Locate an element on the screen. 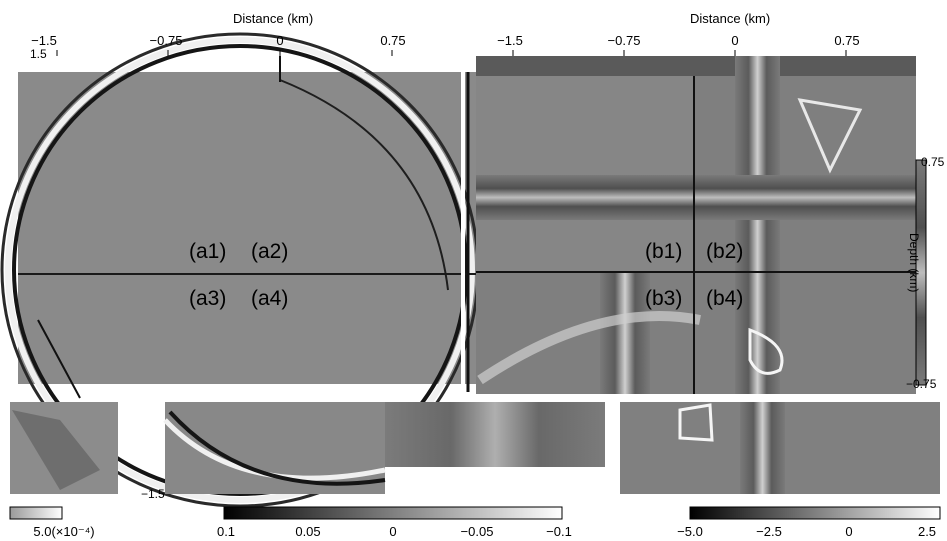 The height and width of the screenshot is (541, 947). right-x-tick-4: 0.75 is located at coordinates (847, 40).